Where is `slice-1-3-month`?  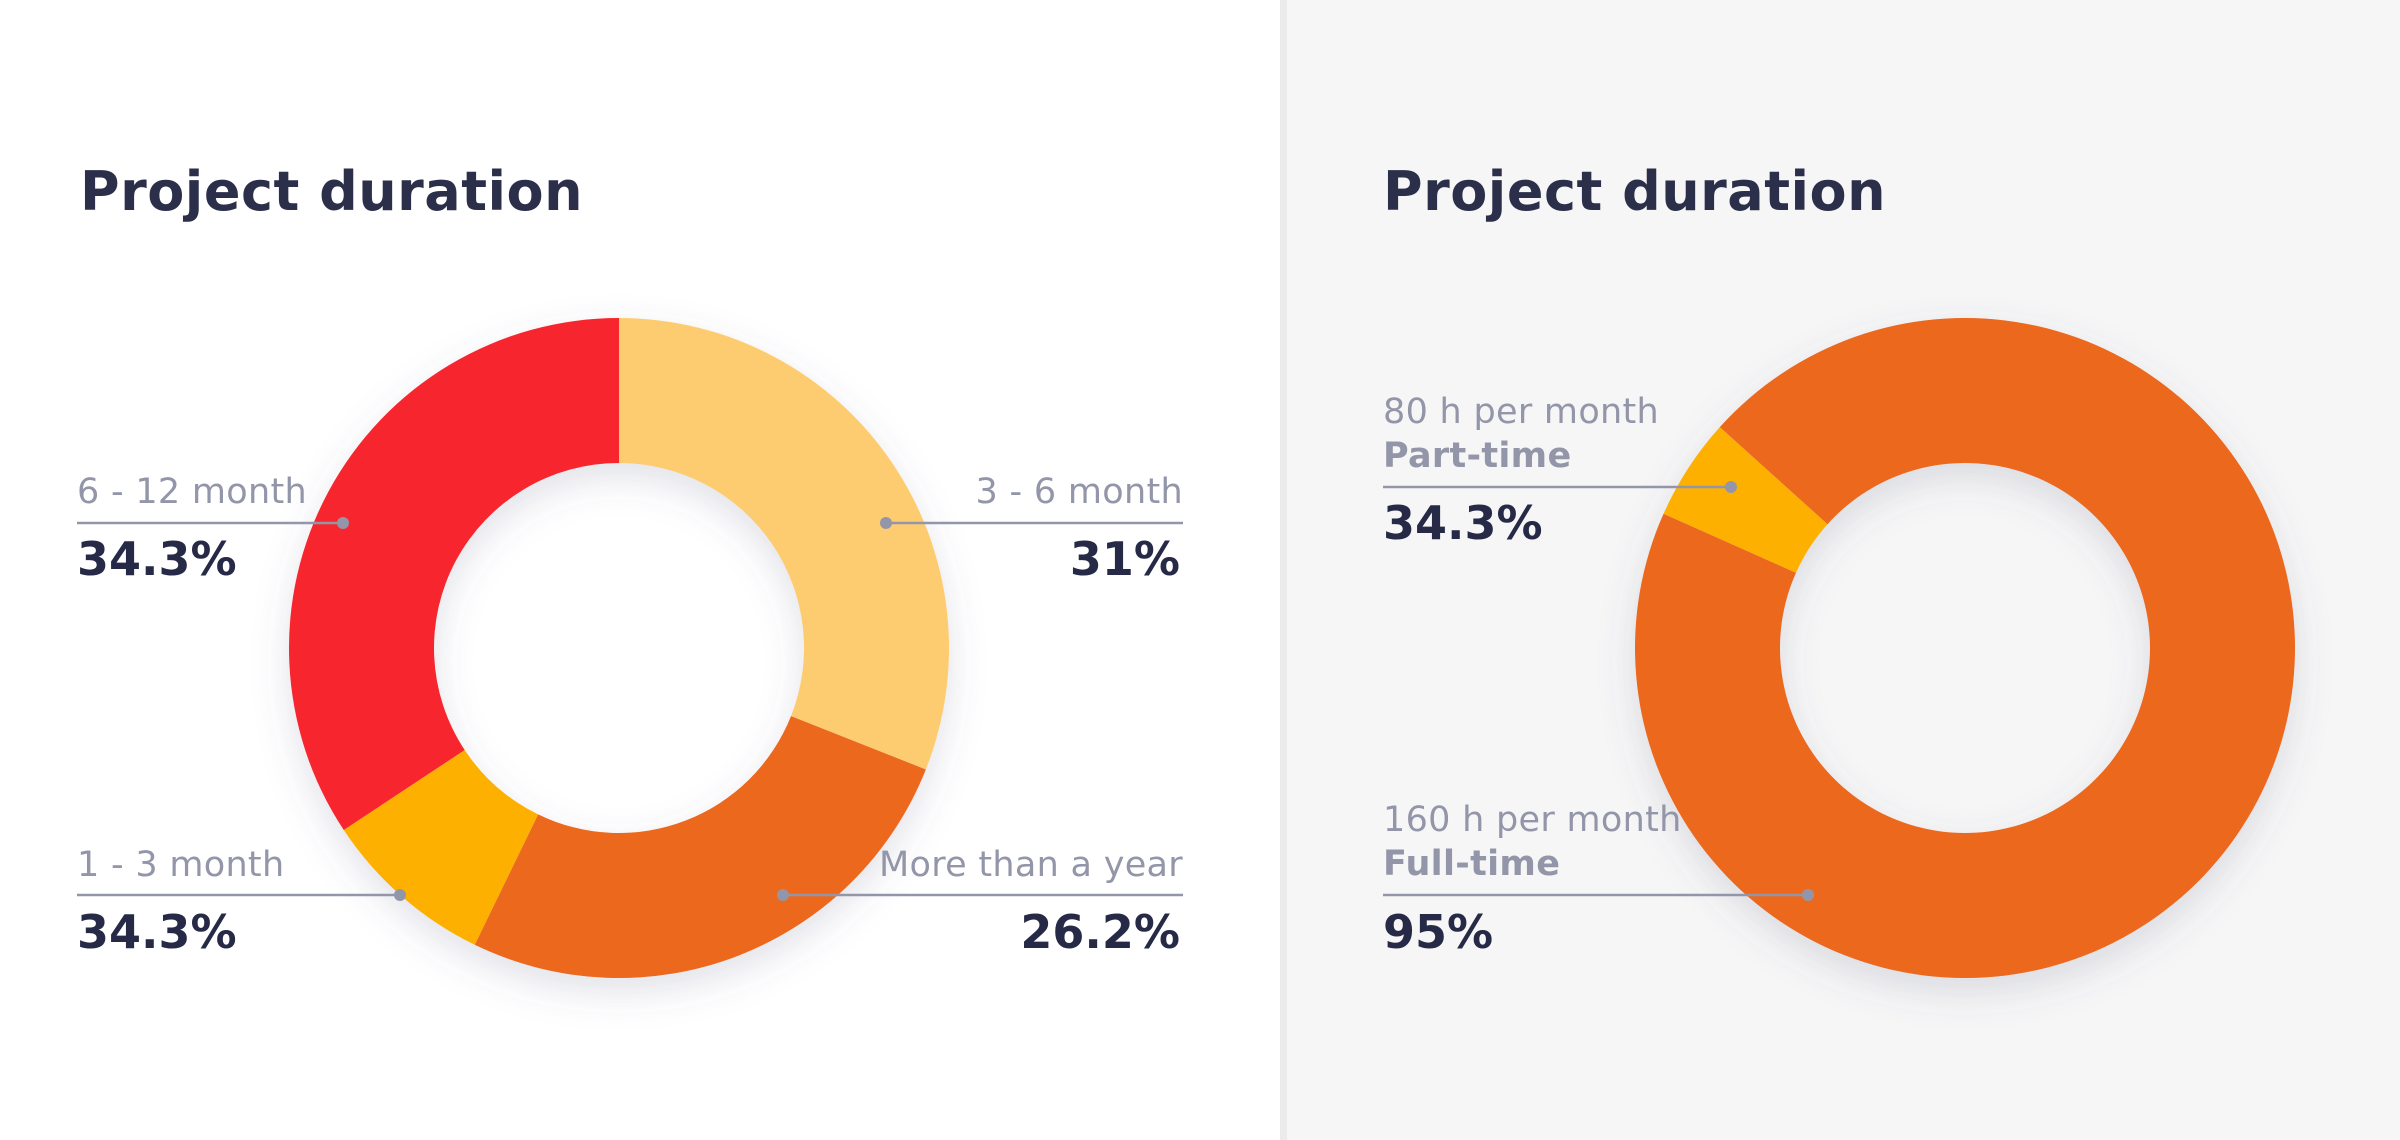
slice-1-3-month is located at coordinates (441, 847).